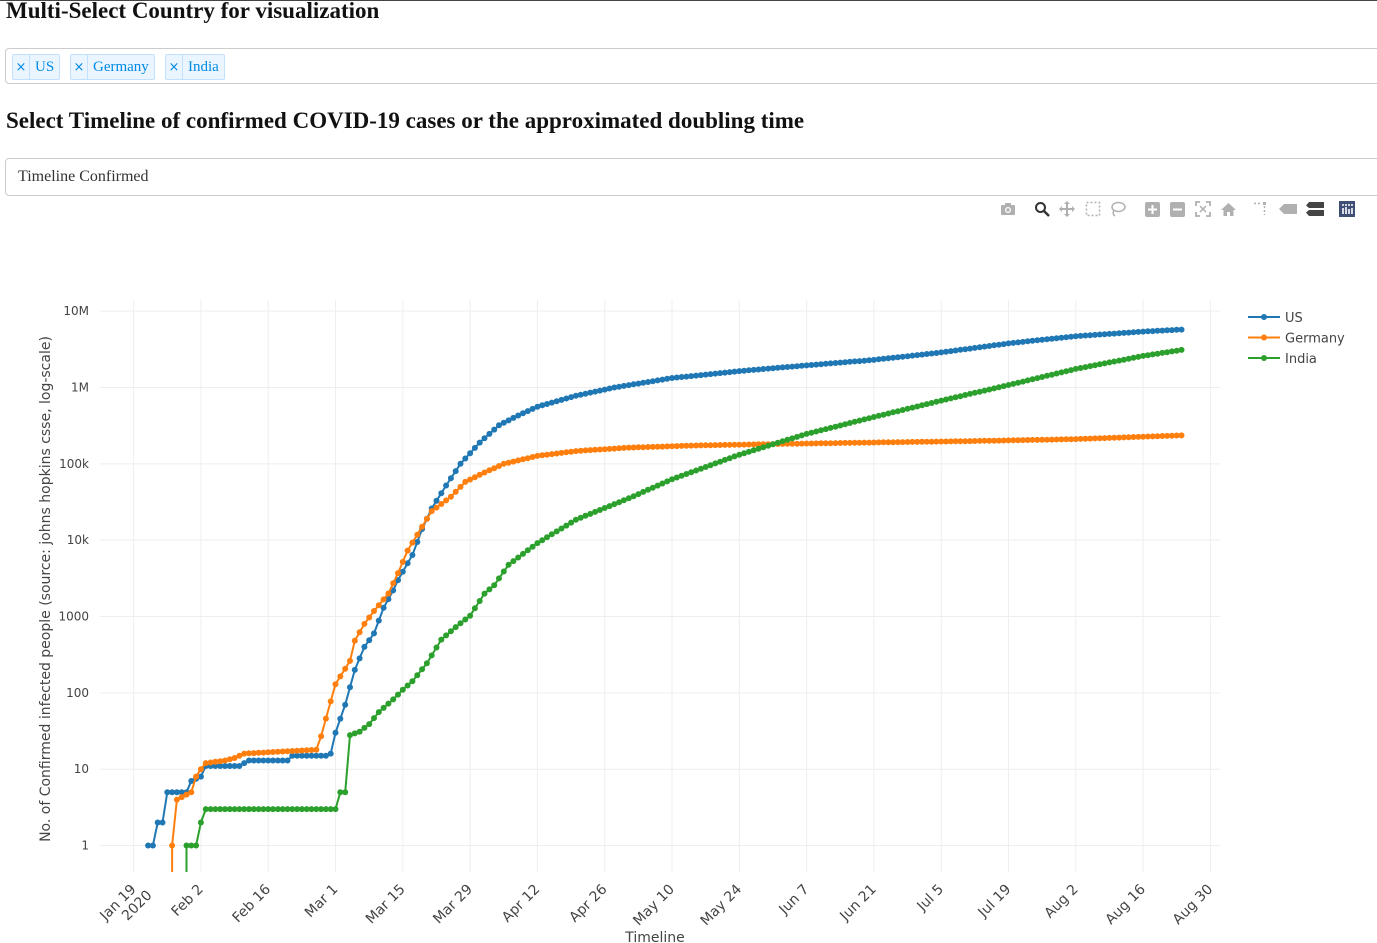  Describe the element at coordinates (1067, 209) in the screenshot. I see `pan-icon` at that location.